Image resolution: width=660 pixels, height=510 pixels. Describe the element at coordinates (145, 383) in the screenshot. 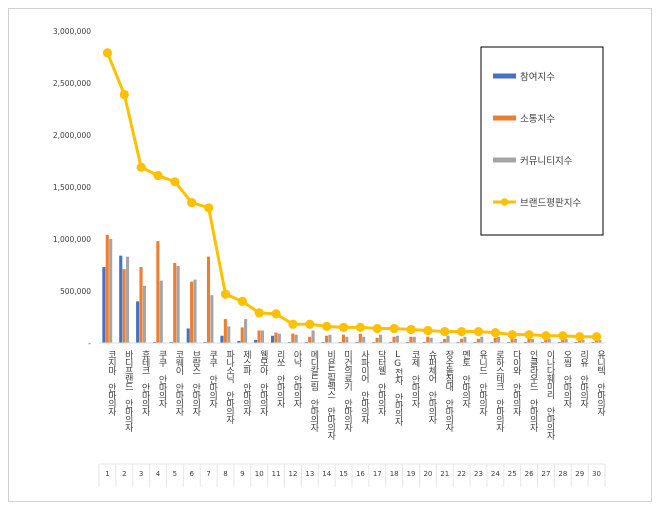

I see `x-category-label: 휴테크 안마의자` at that location.